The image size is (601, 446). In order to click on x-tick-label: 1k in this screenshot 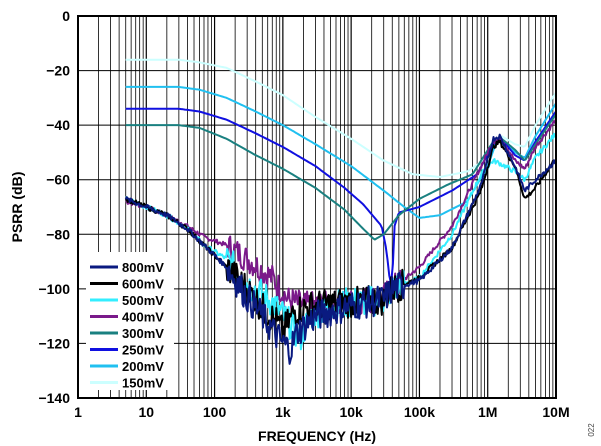, I will do `click(283, 412)`.